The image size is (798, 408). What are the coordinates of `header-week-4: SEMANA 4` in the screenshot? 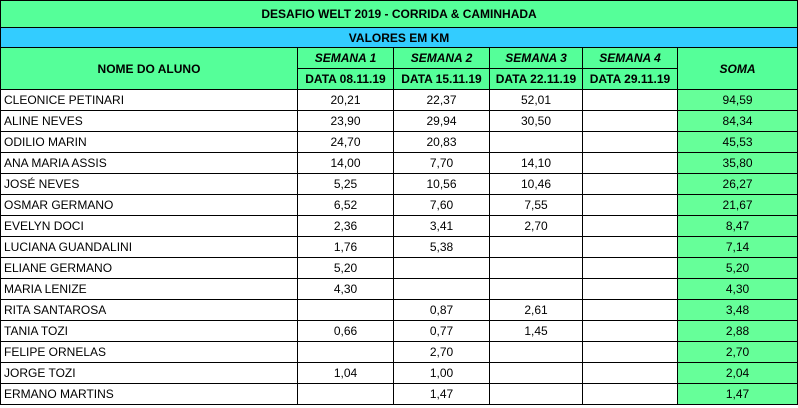 It's located at (630, 58).